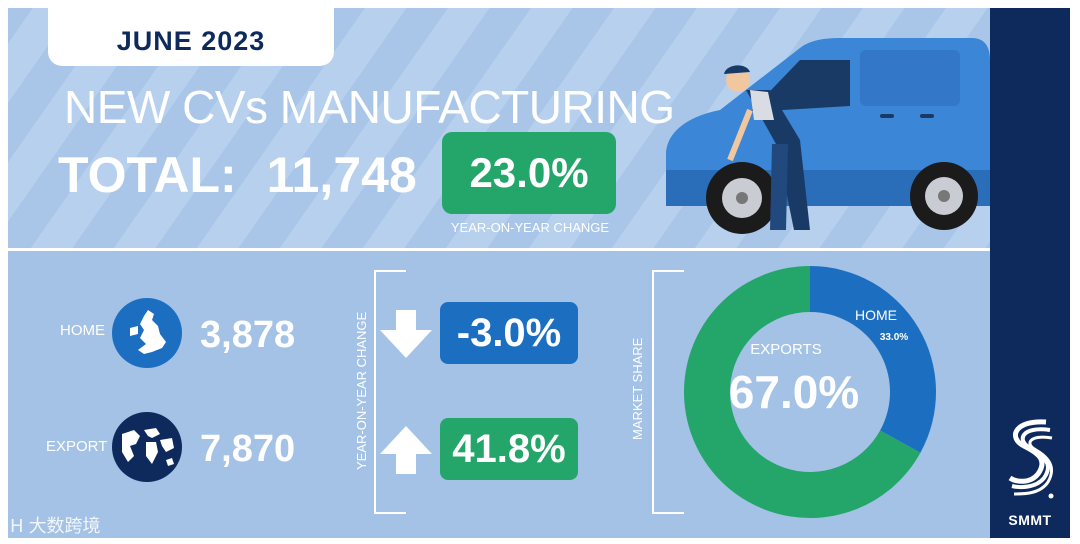  I want to click on total-yoy-badge: 23.0%, so click(529, 173).